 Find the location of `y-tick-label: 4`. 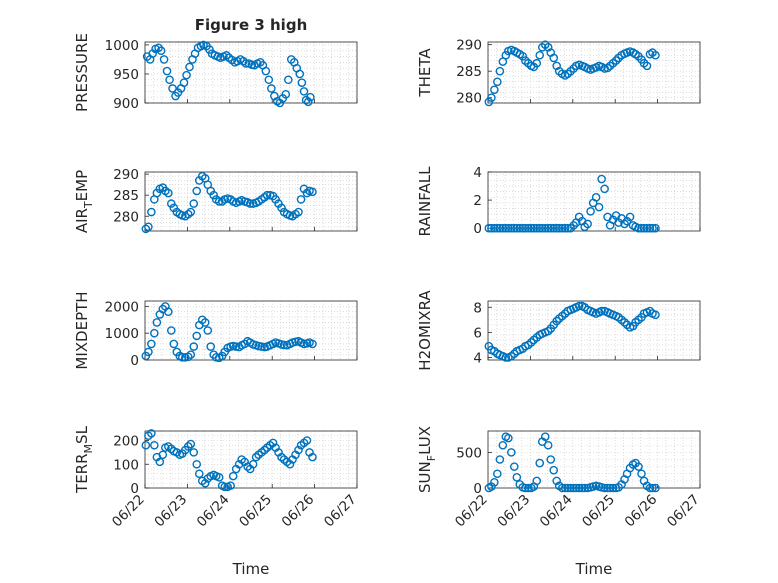

y-tick-label: 4 is located at coordinates (477, 358).